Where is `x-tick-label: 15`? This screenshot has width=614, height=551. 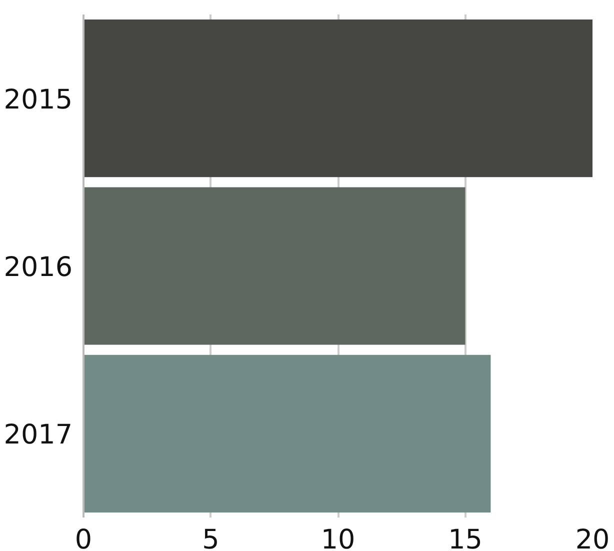
x-tick-label: 15 is located at coordinates (465, 537).